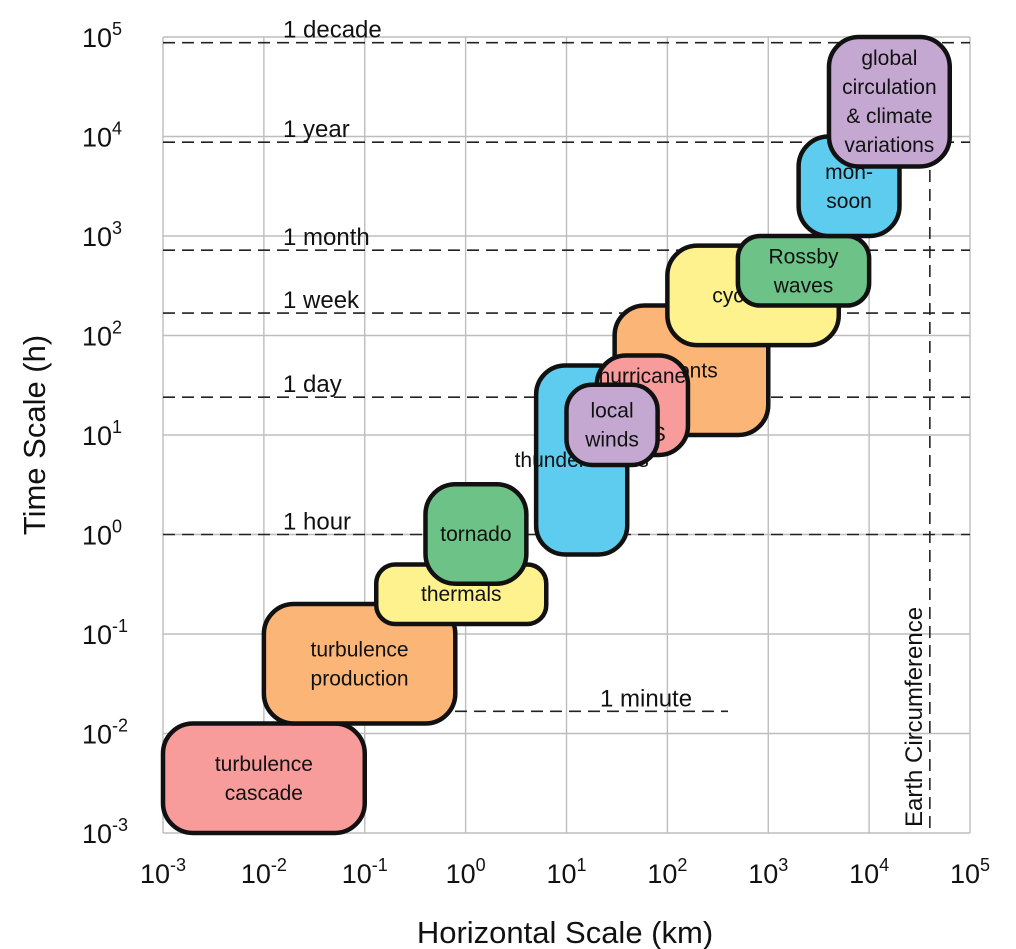 Image resolution: width=1016 pixels, height=949 pixels. I want to click on x-tick-exponent: 1, so click(582, 865).